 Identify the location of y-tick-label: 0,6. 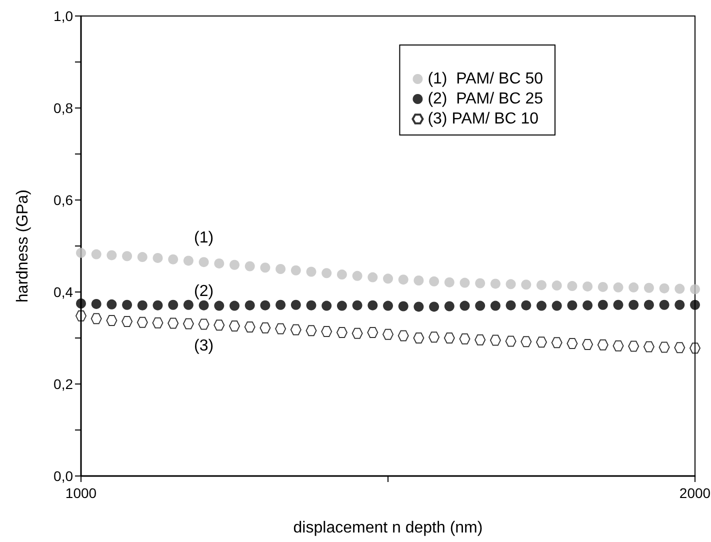
(64, 200).